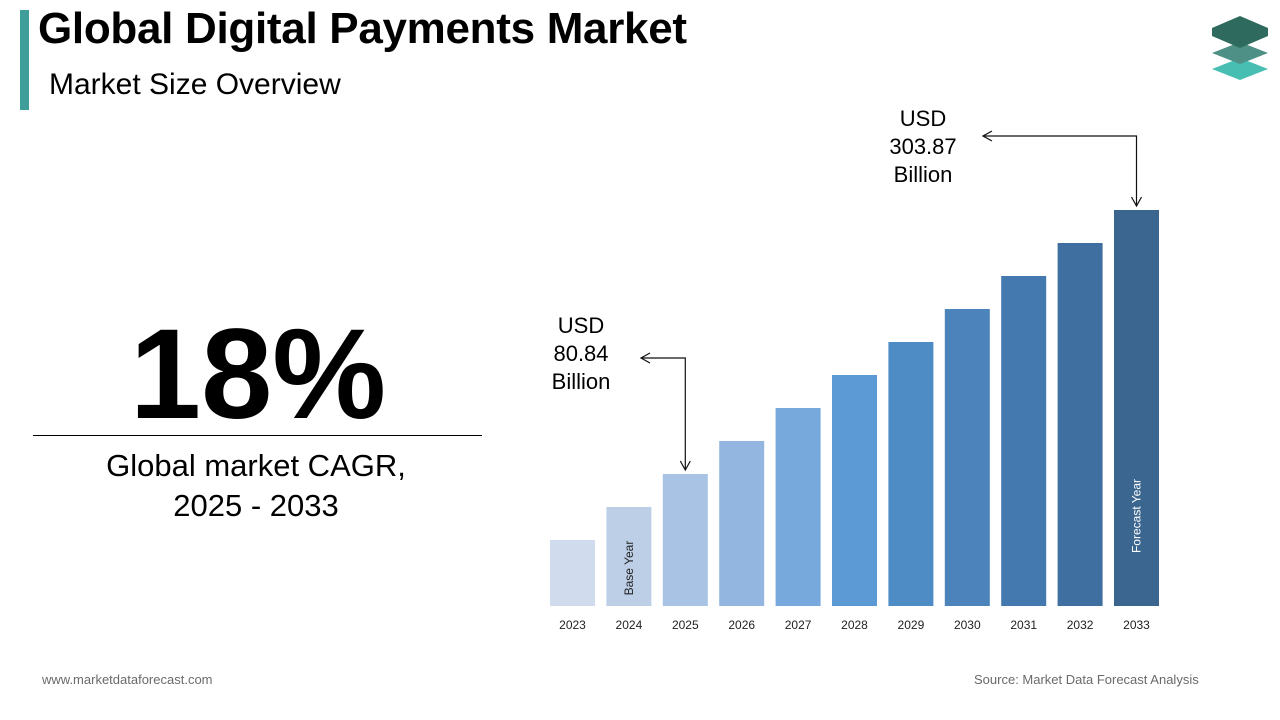 The height and width of the screenshot is (720, 1280). I want to click on bar-2033, so click(1136, 408).